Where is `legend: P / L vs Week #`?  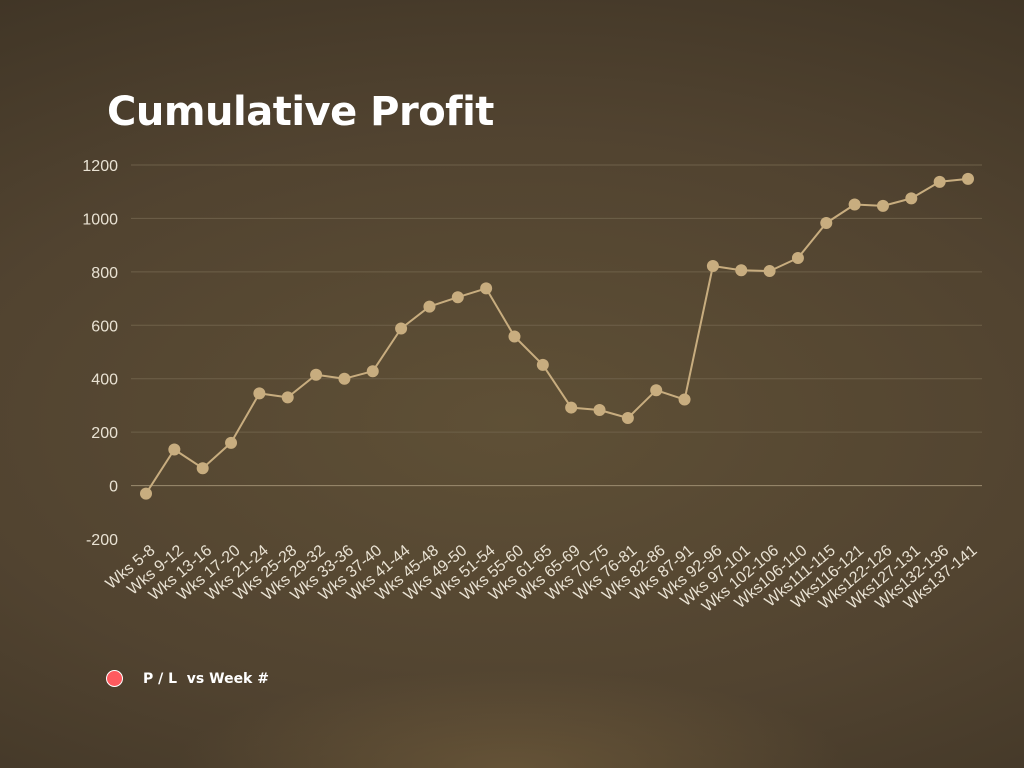
legend: P / L vs Week # is located at coordinates (187, 678).